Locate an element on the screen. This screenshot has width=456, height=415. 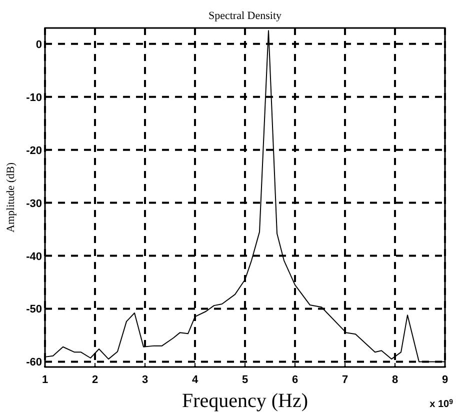
y-tick-label: -60 is located at coordinates (34, 362).